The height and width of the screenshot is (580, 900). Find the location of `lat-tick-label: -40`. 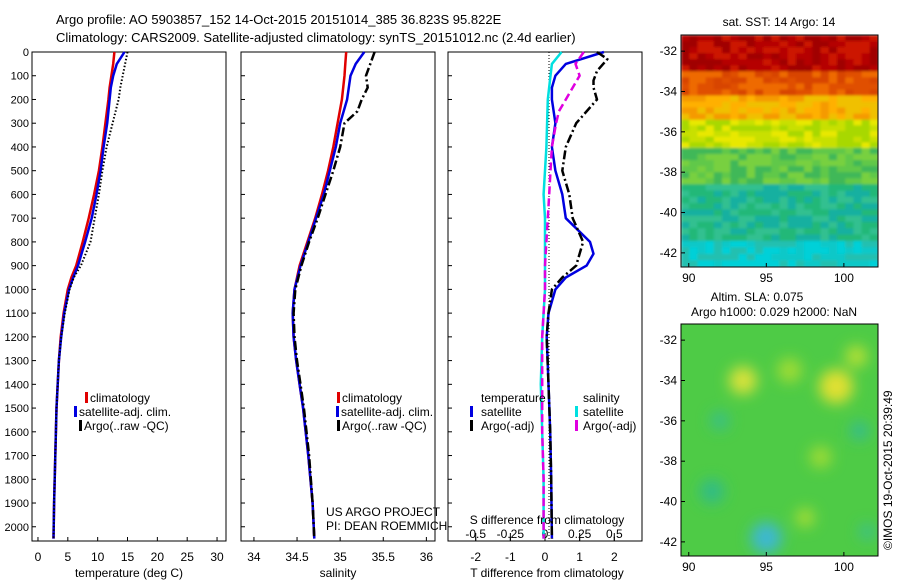

lat-tick-label: -40 is located at coordinates (669, 502).